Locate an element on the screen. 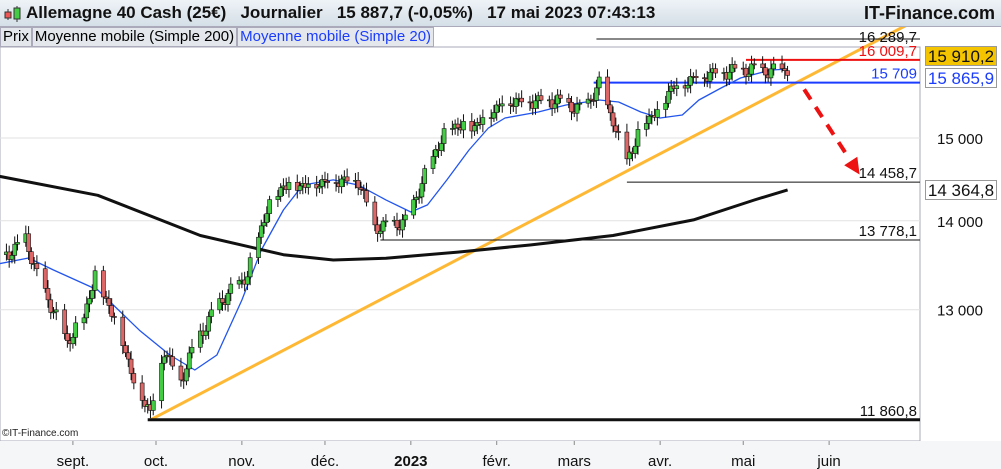 Image resolution: width=1001 pixels, height=469 pixels. legend-ma20: Moyenne mobile (Simple 20) is located at coordinates (336, 37).